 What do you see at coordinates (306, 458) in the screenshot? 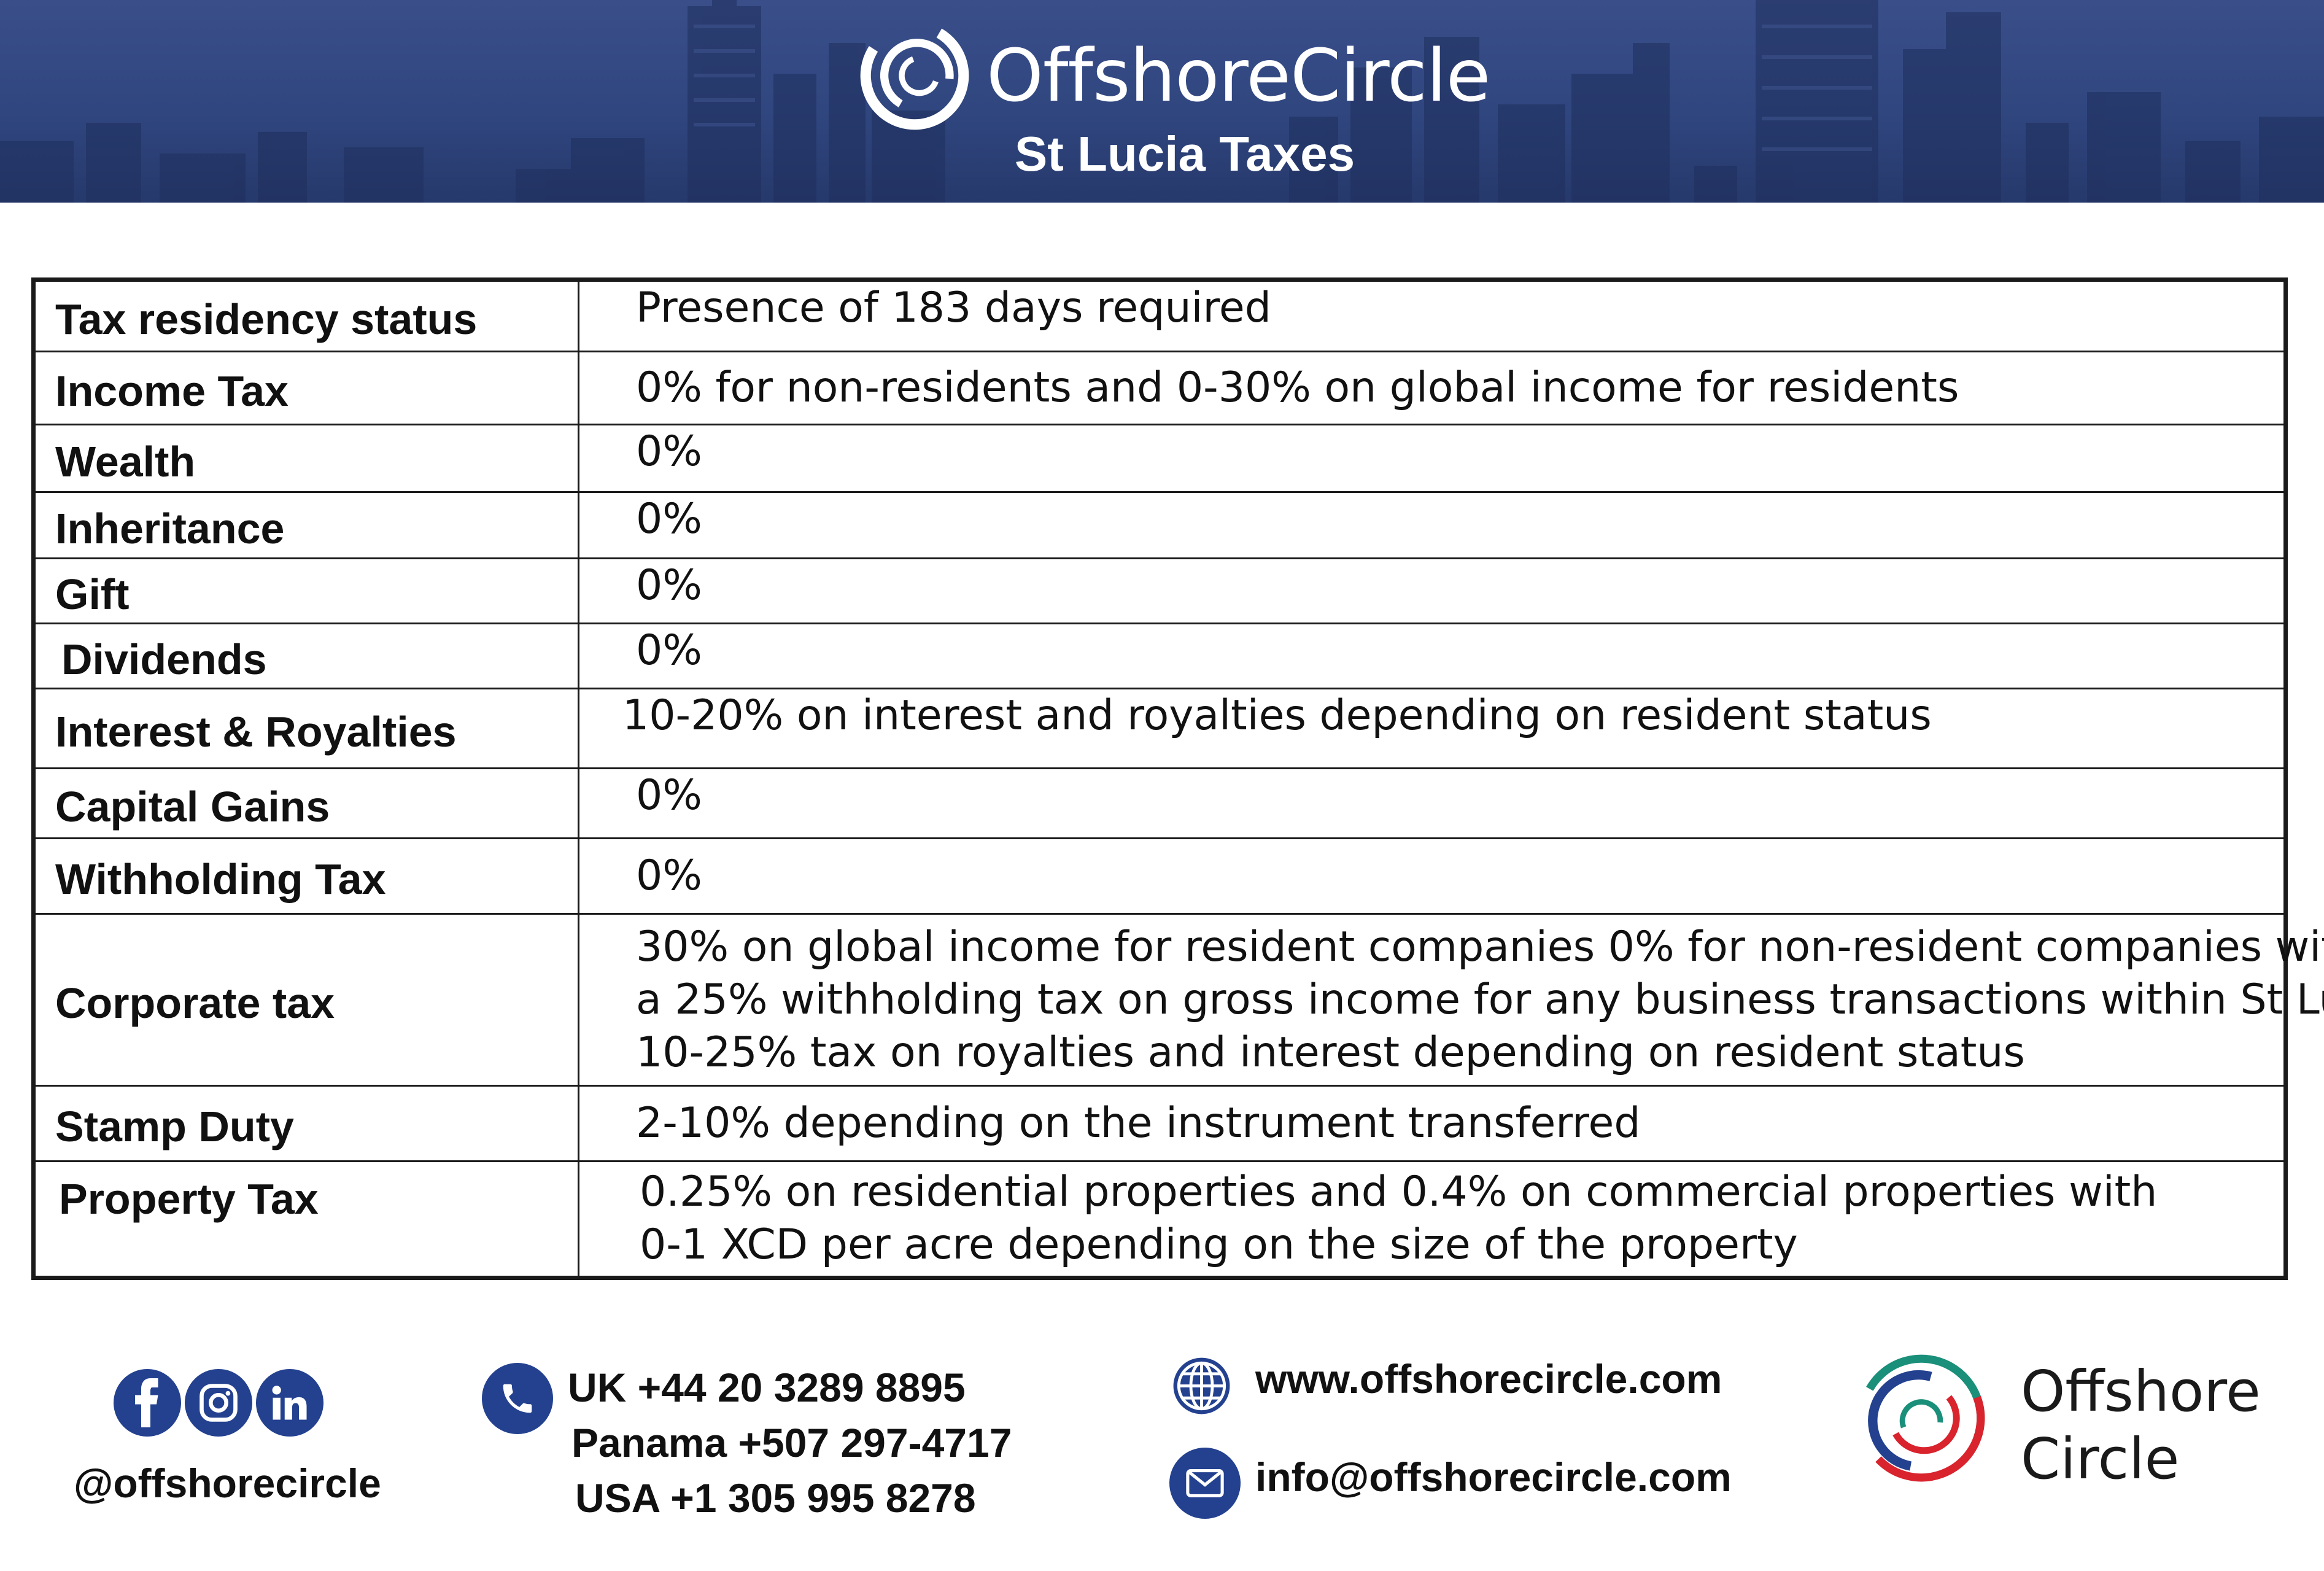
I see `row-label: Wealth` at bounding box center [306, 458].